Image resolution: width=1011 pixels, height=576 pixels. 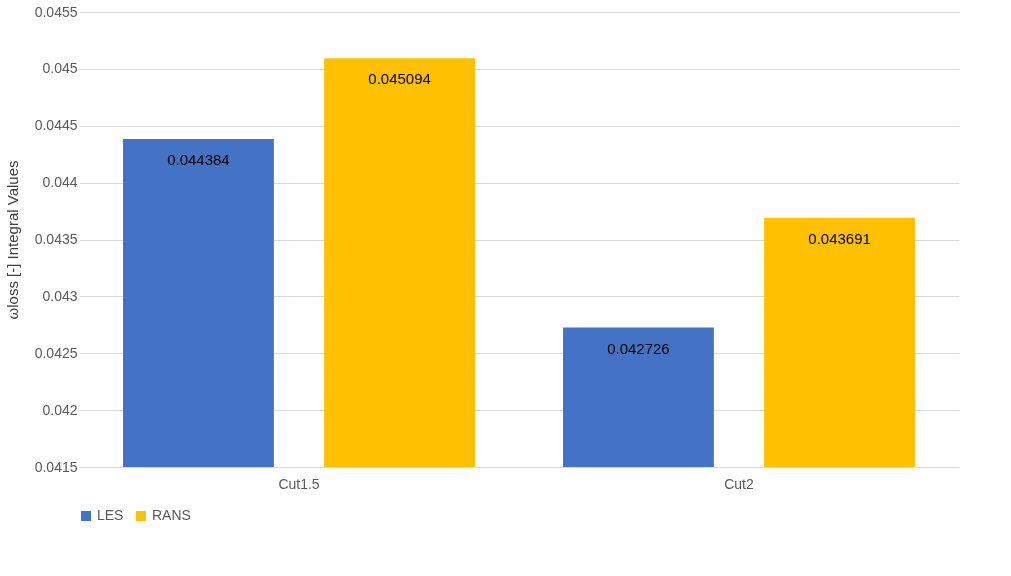 I want to click on x-tick-label: Cut1.5, so click(x=299, y=483).